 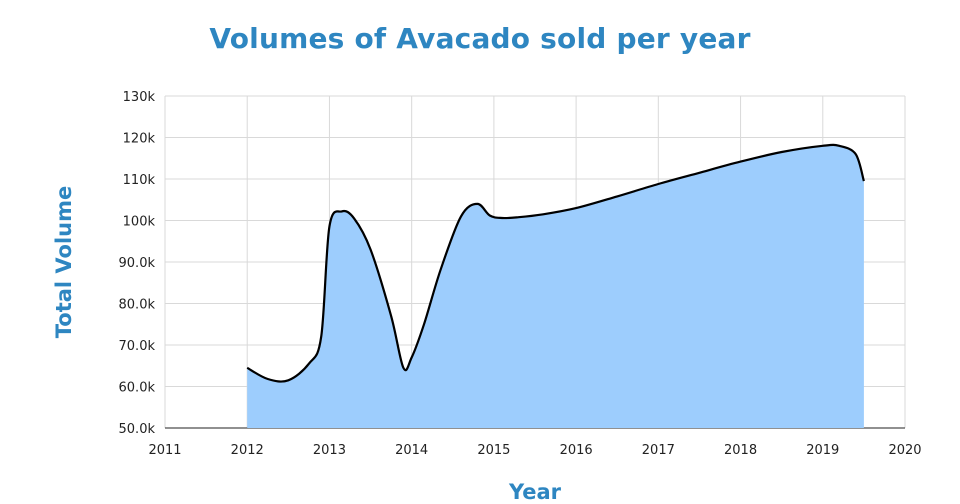 What do you see at coordinates (480, 38) in the screenshot?
I see `chart-title: Volumes of Avacado sold per year` at bounding box center [480, 38].